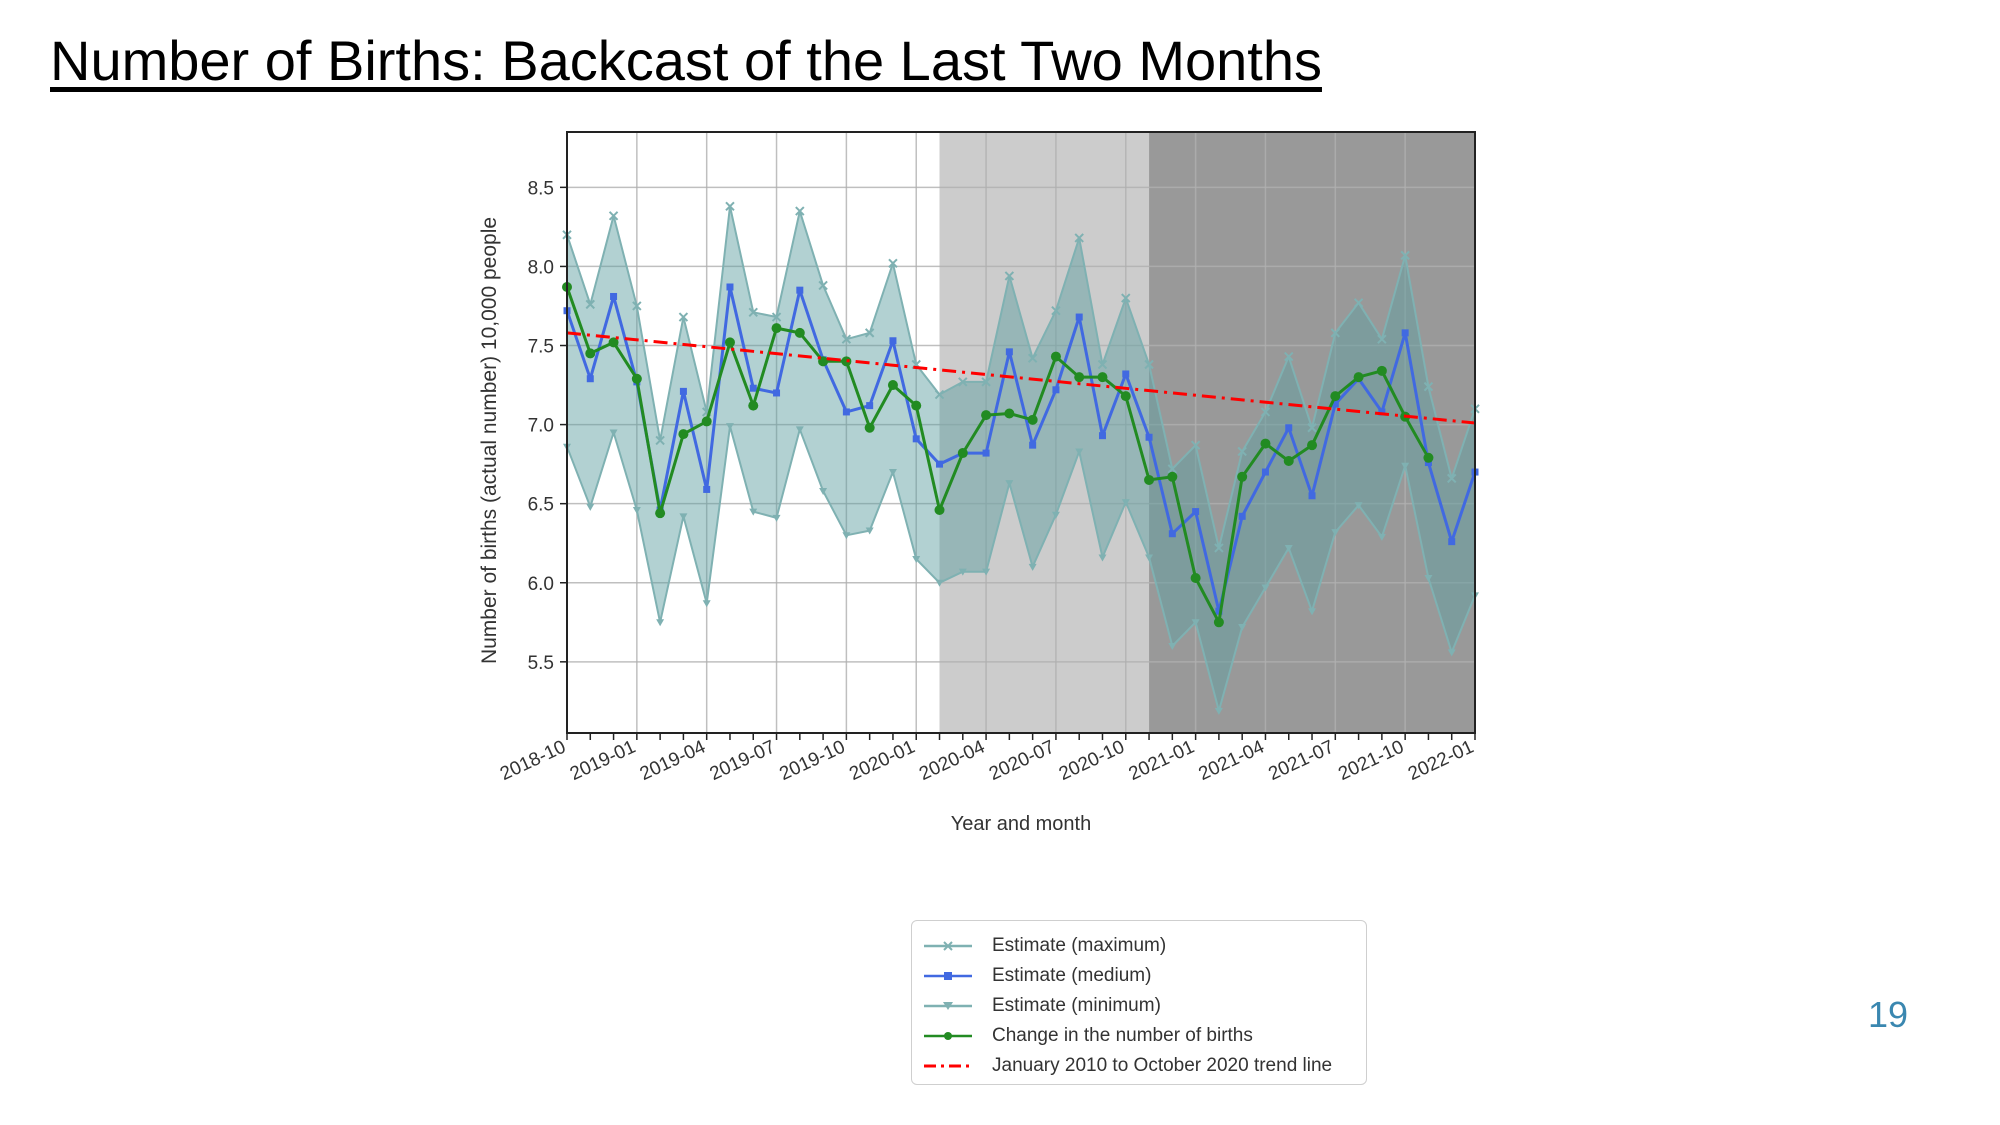  What do you see at coordinates (533, 760) in the screenshot?
I see `x-tick-label: 2018-10` at bounding box center [533, 760].